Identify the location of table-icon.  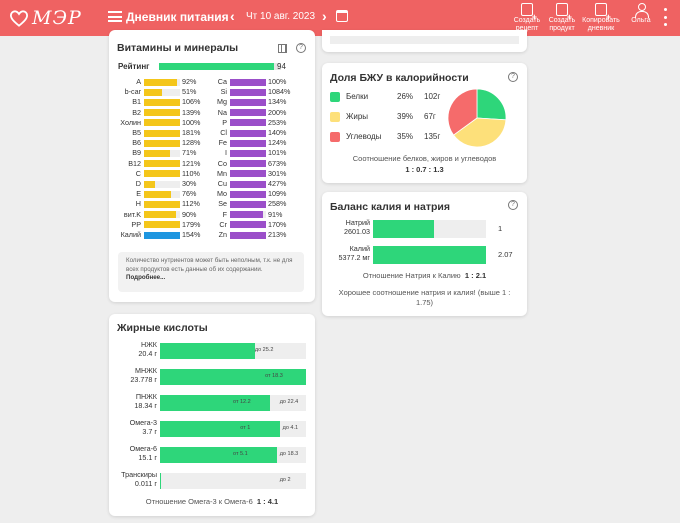
(282, 48).